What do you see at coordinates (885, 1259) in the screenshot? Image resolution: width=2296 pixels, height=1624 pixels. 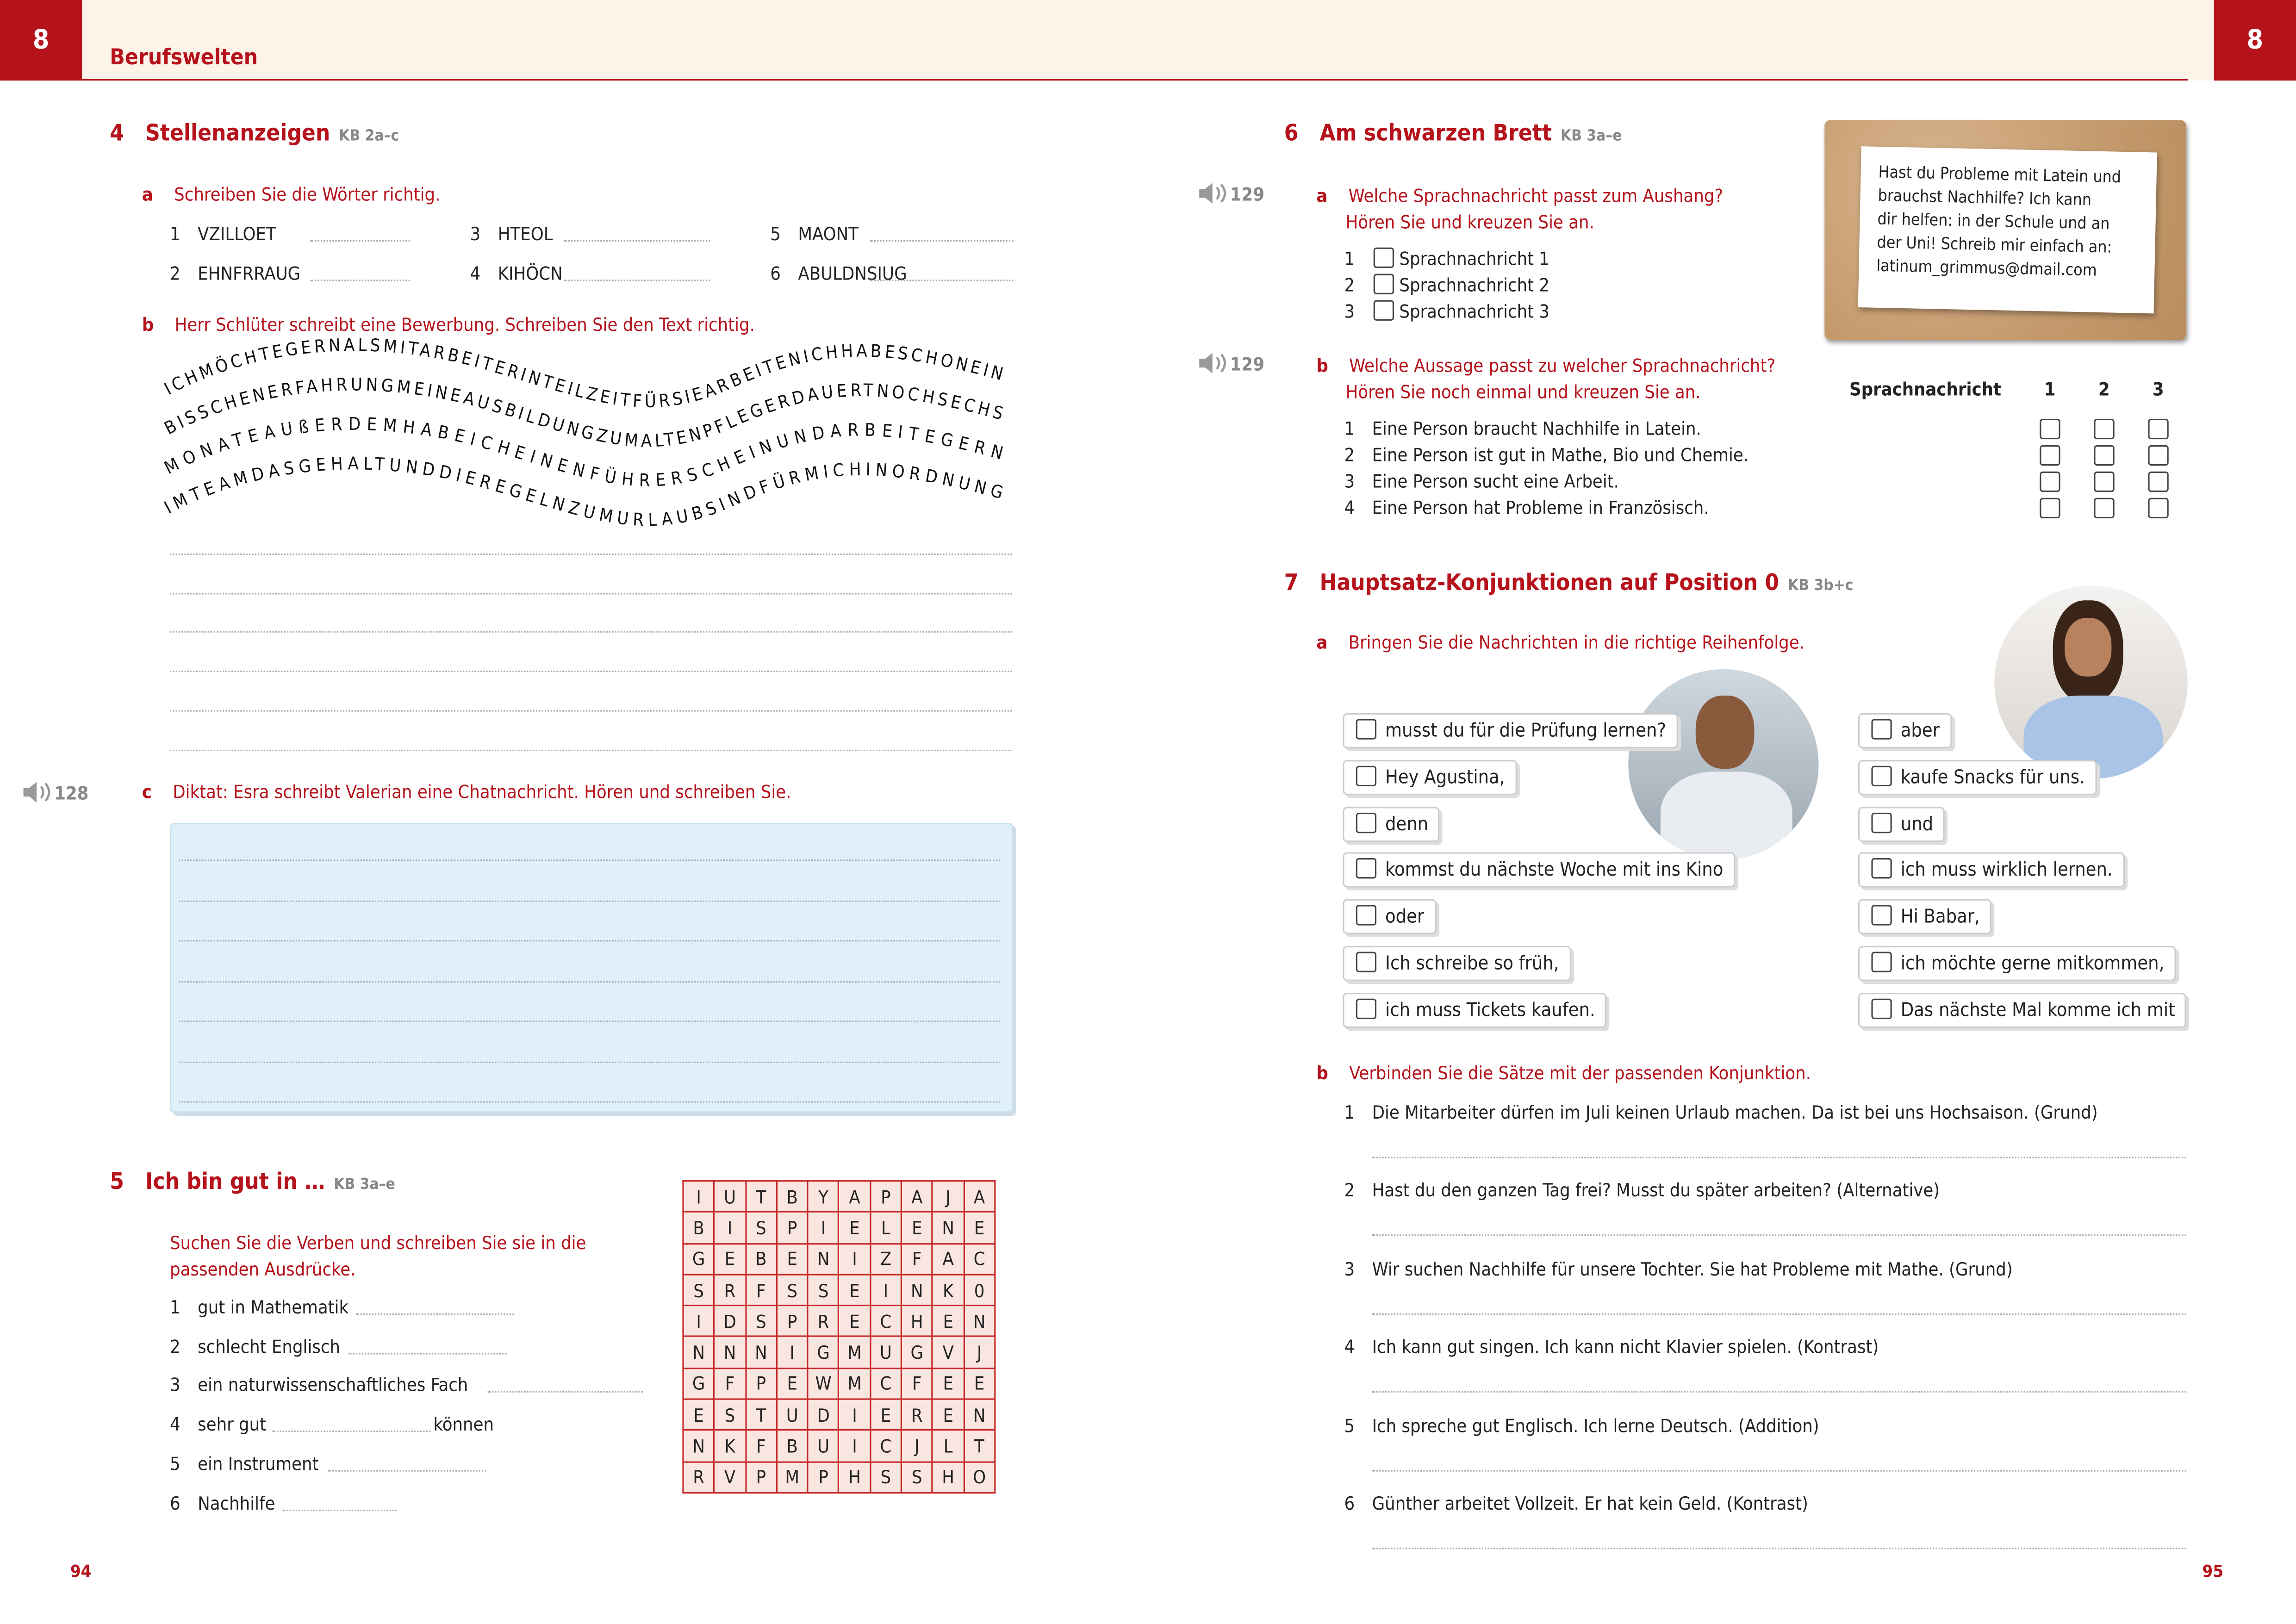 I see `grid-cell: Z` at bounding box center [885, 1259].